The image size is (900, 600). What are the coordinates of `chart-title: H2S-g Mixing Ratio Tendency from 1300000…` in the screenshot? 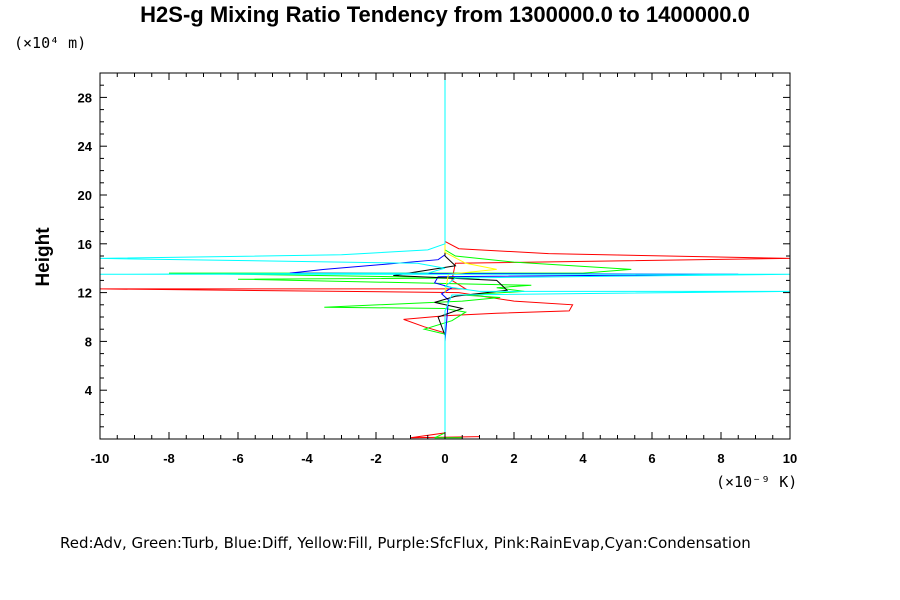 It's located at (445, 14).